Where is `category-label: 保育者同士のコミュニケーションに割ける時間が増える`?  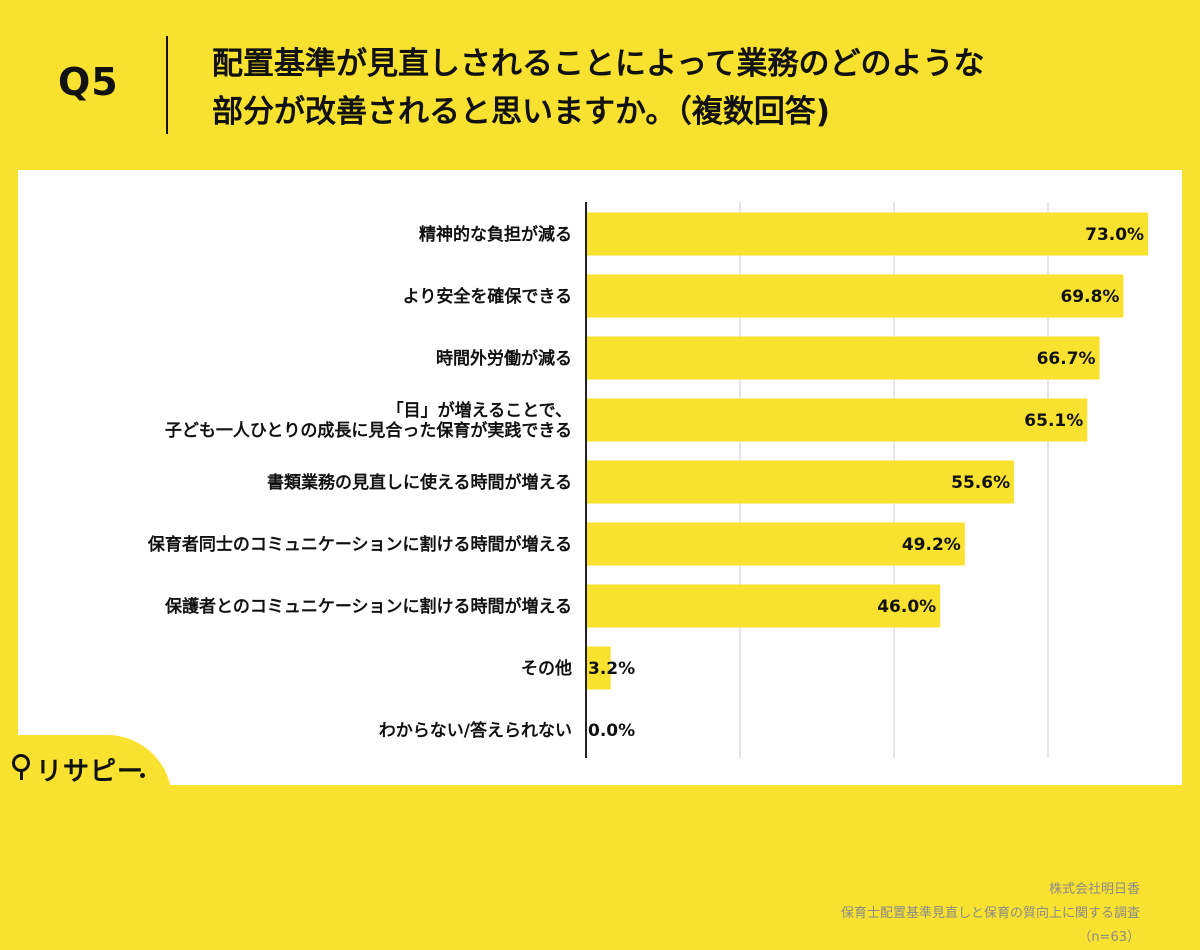
category-label: 保育者同士のコミュニケーションに割ける時間が増える is located at coordinates (359, 544).